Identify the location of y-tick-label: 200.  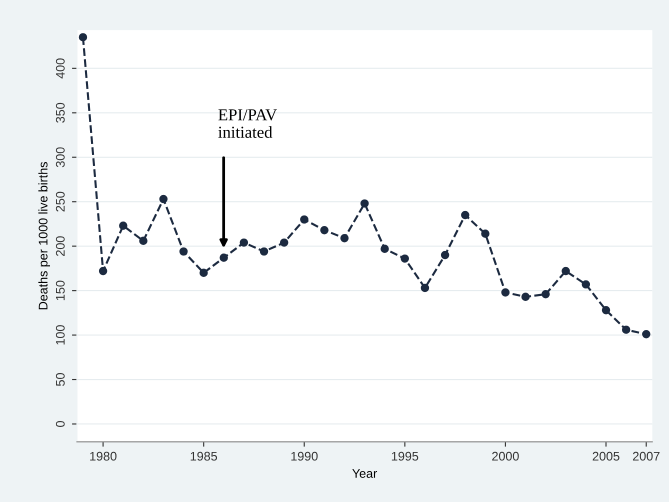
(60, 246).